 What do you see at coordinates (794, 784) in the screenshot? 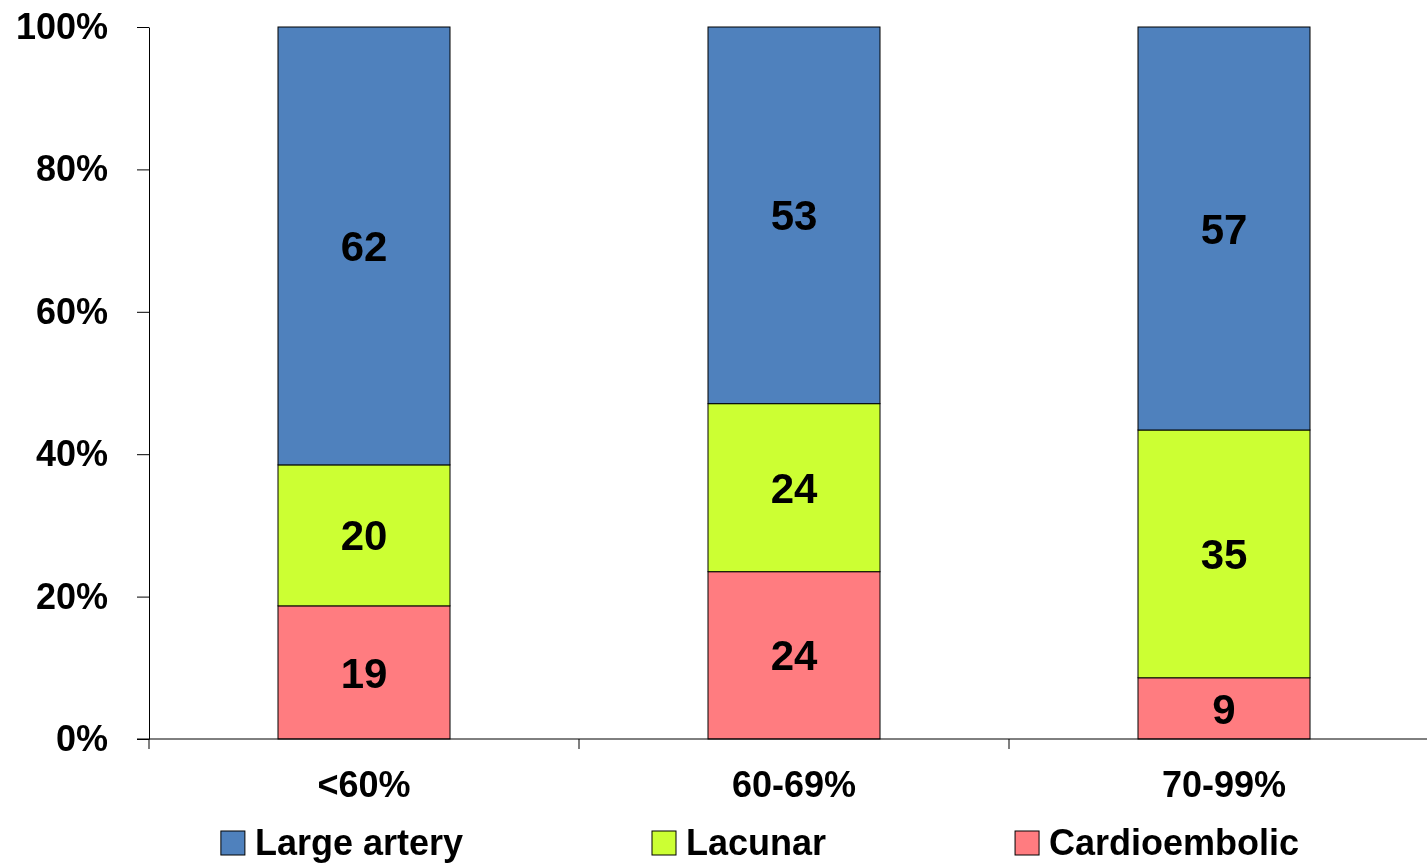
I see `x-tick-label: 60-69%` at bounding box center [794, 784].